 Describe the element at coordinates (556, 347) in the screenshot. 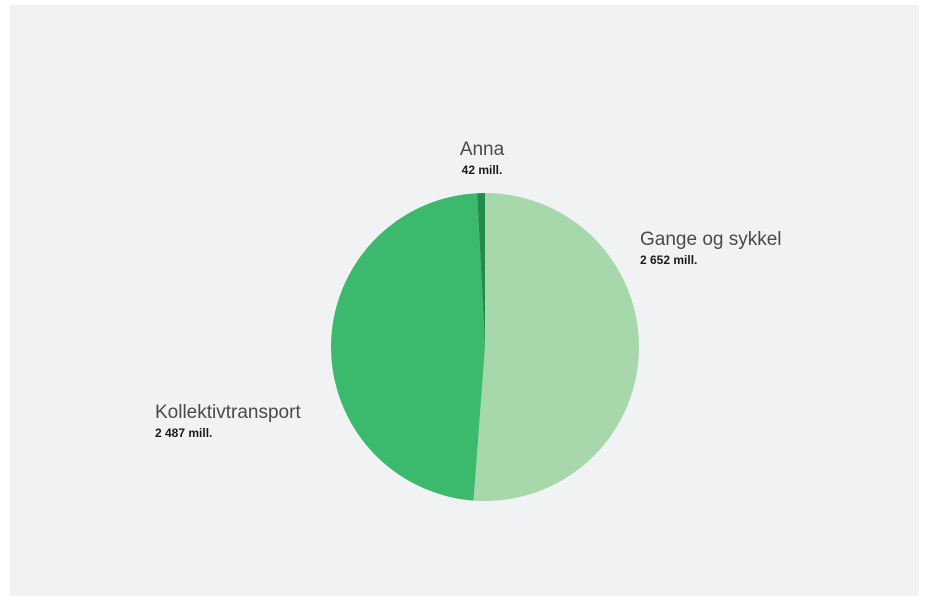

I see `pie-slice-gange-og-sykkel` at that location.